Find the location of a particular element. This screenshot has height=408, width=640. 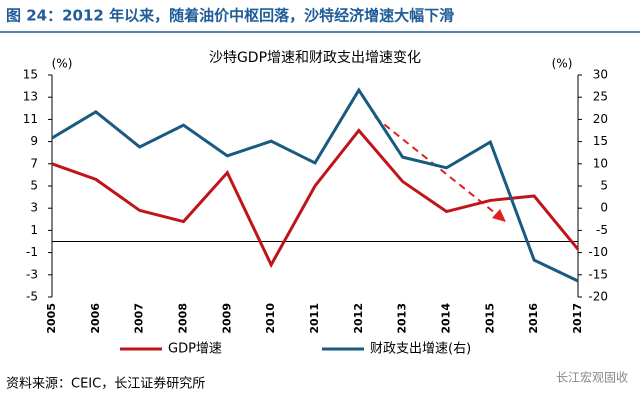

y-tick-label: 15 is located at coordinates (30, 75).